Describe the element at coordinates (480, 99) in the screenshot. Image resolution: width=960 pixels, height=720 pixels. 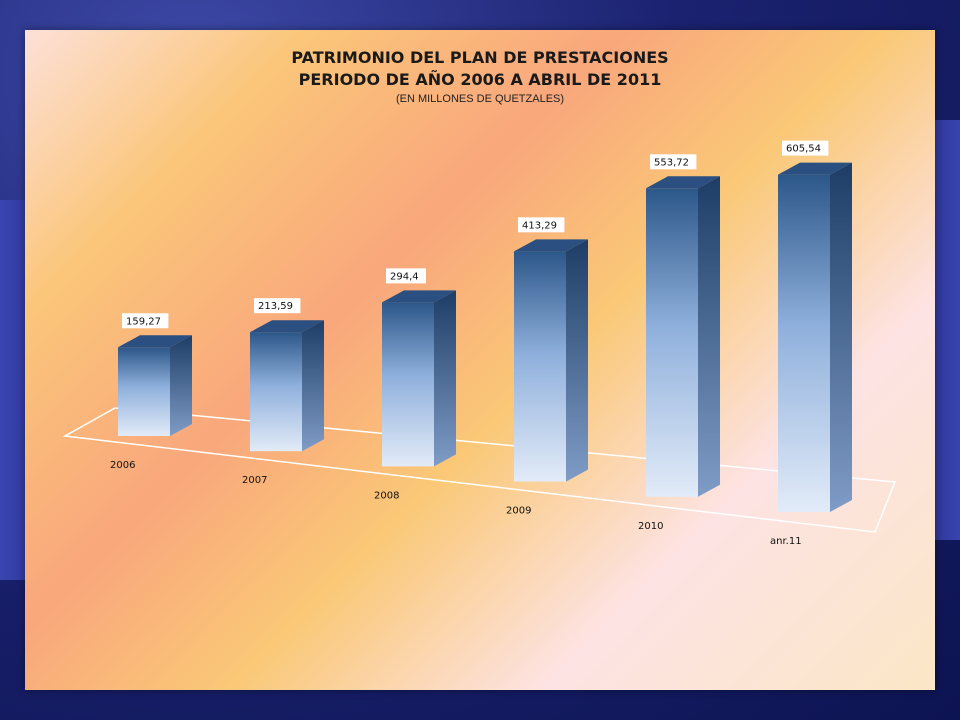
I see `chart-units-note: (EN MILLONES DE QUETZALES)` at that location.